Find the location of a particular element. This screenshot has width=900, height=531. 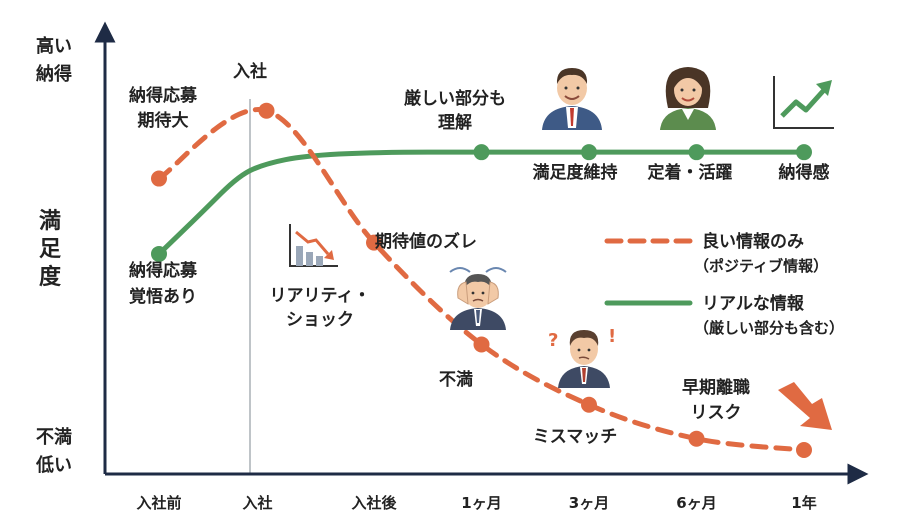

x-tick-label: 入社後 is located at coordinates (374, 503).